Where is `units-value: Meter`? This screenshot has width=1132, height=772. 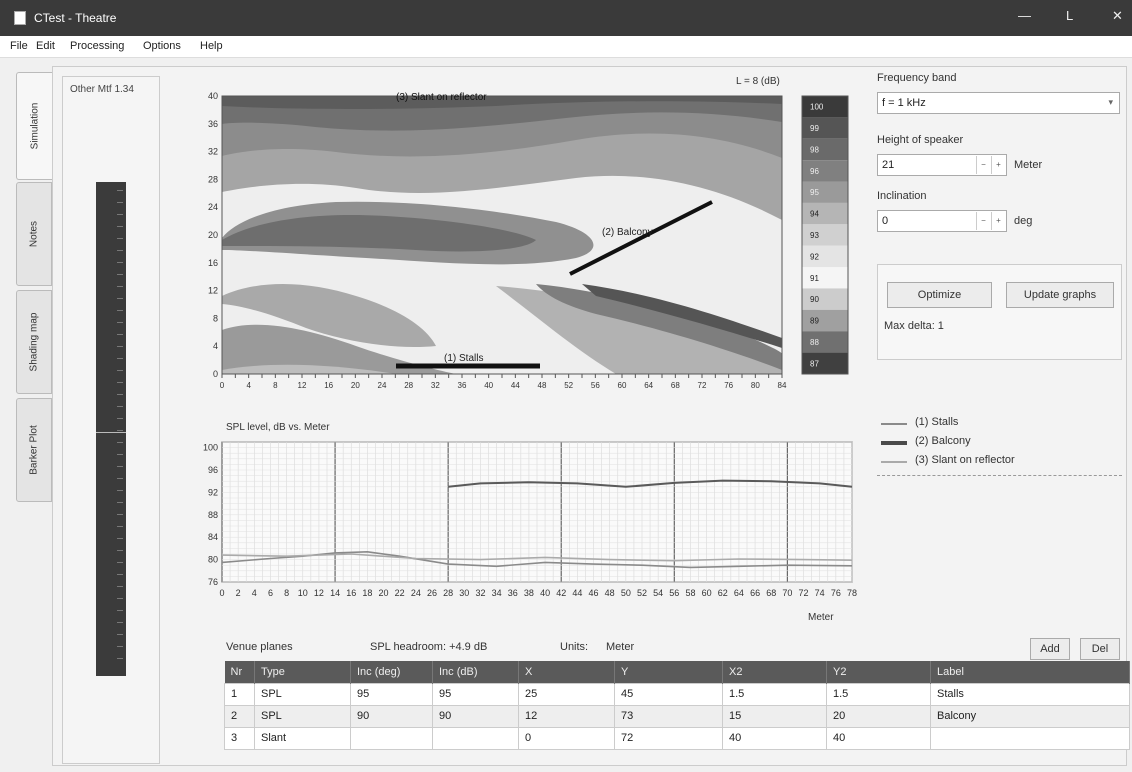 units-value: Meter is located at coordinates (620, 647).